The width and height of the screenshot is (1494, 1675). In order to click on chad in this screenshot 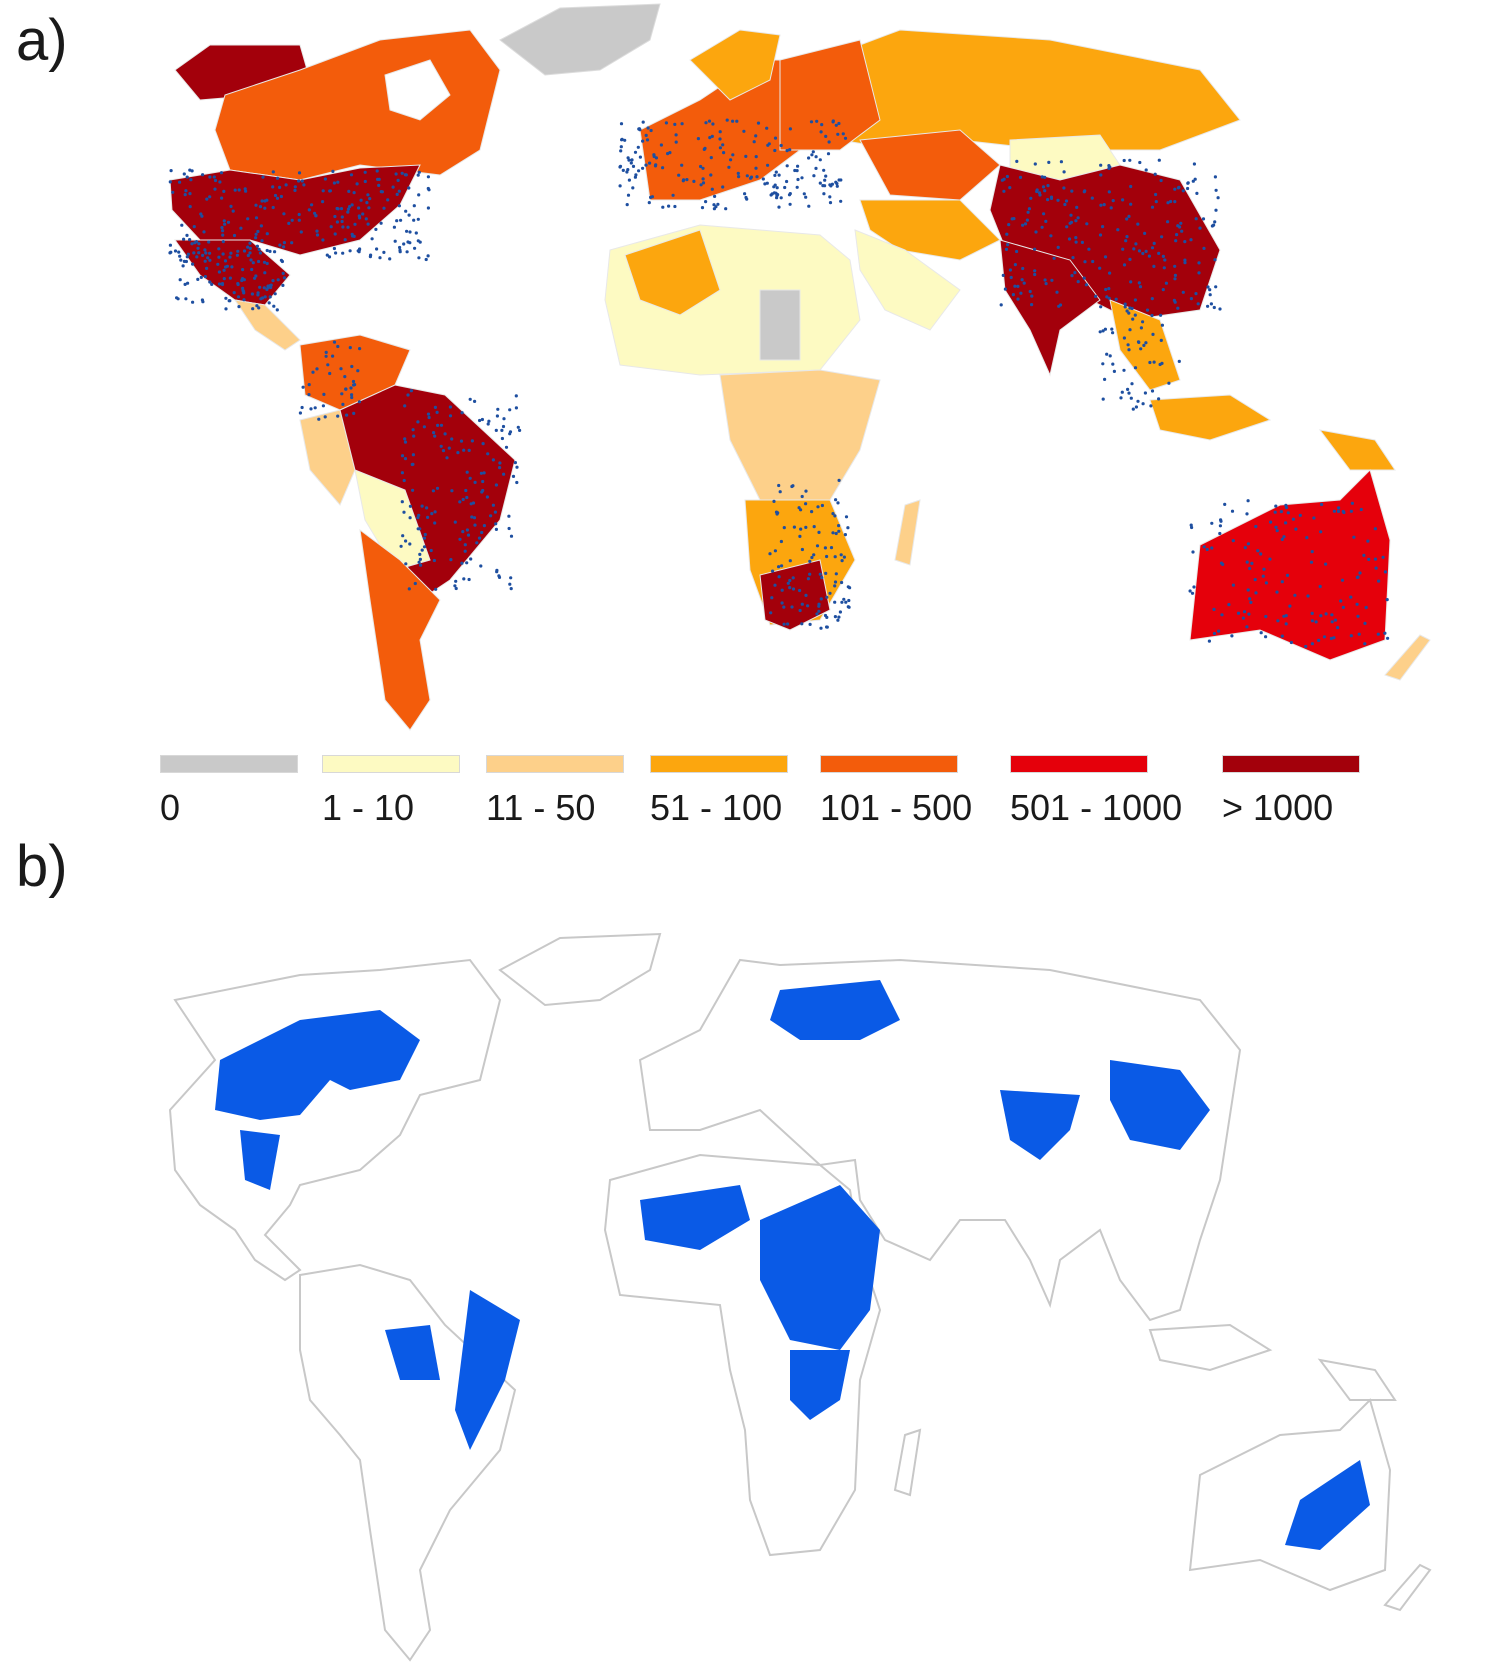, I will do `click(780, 325)`.